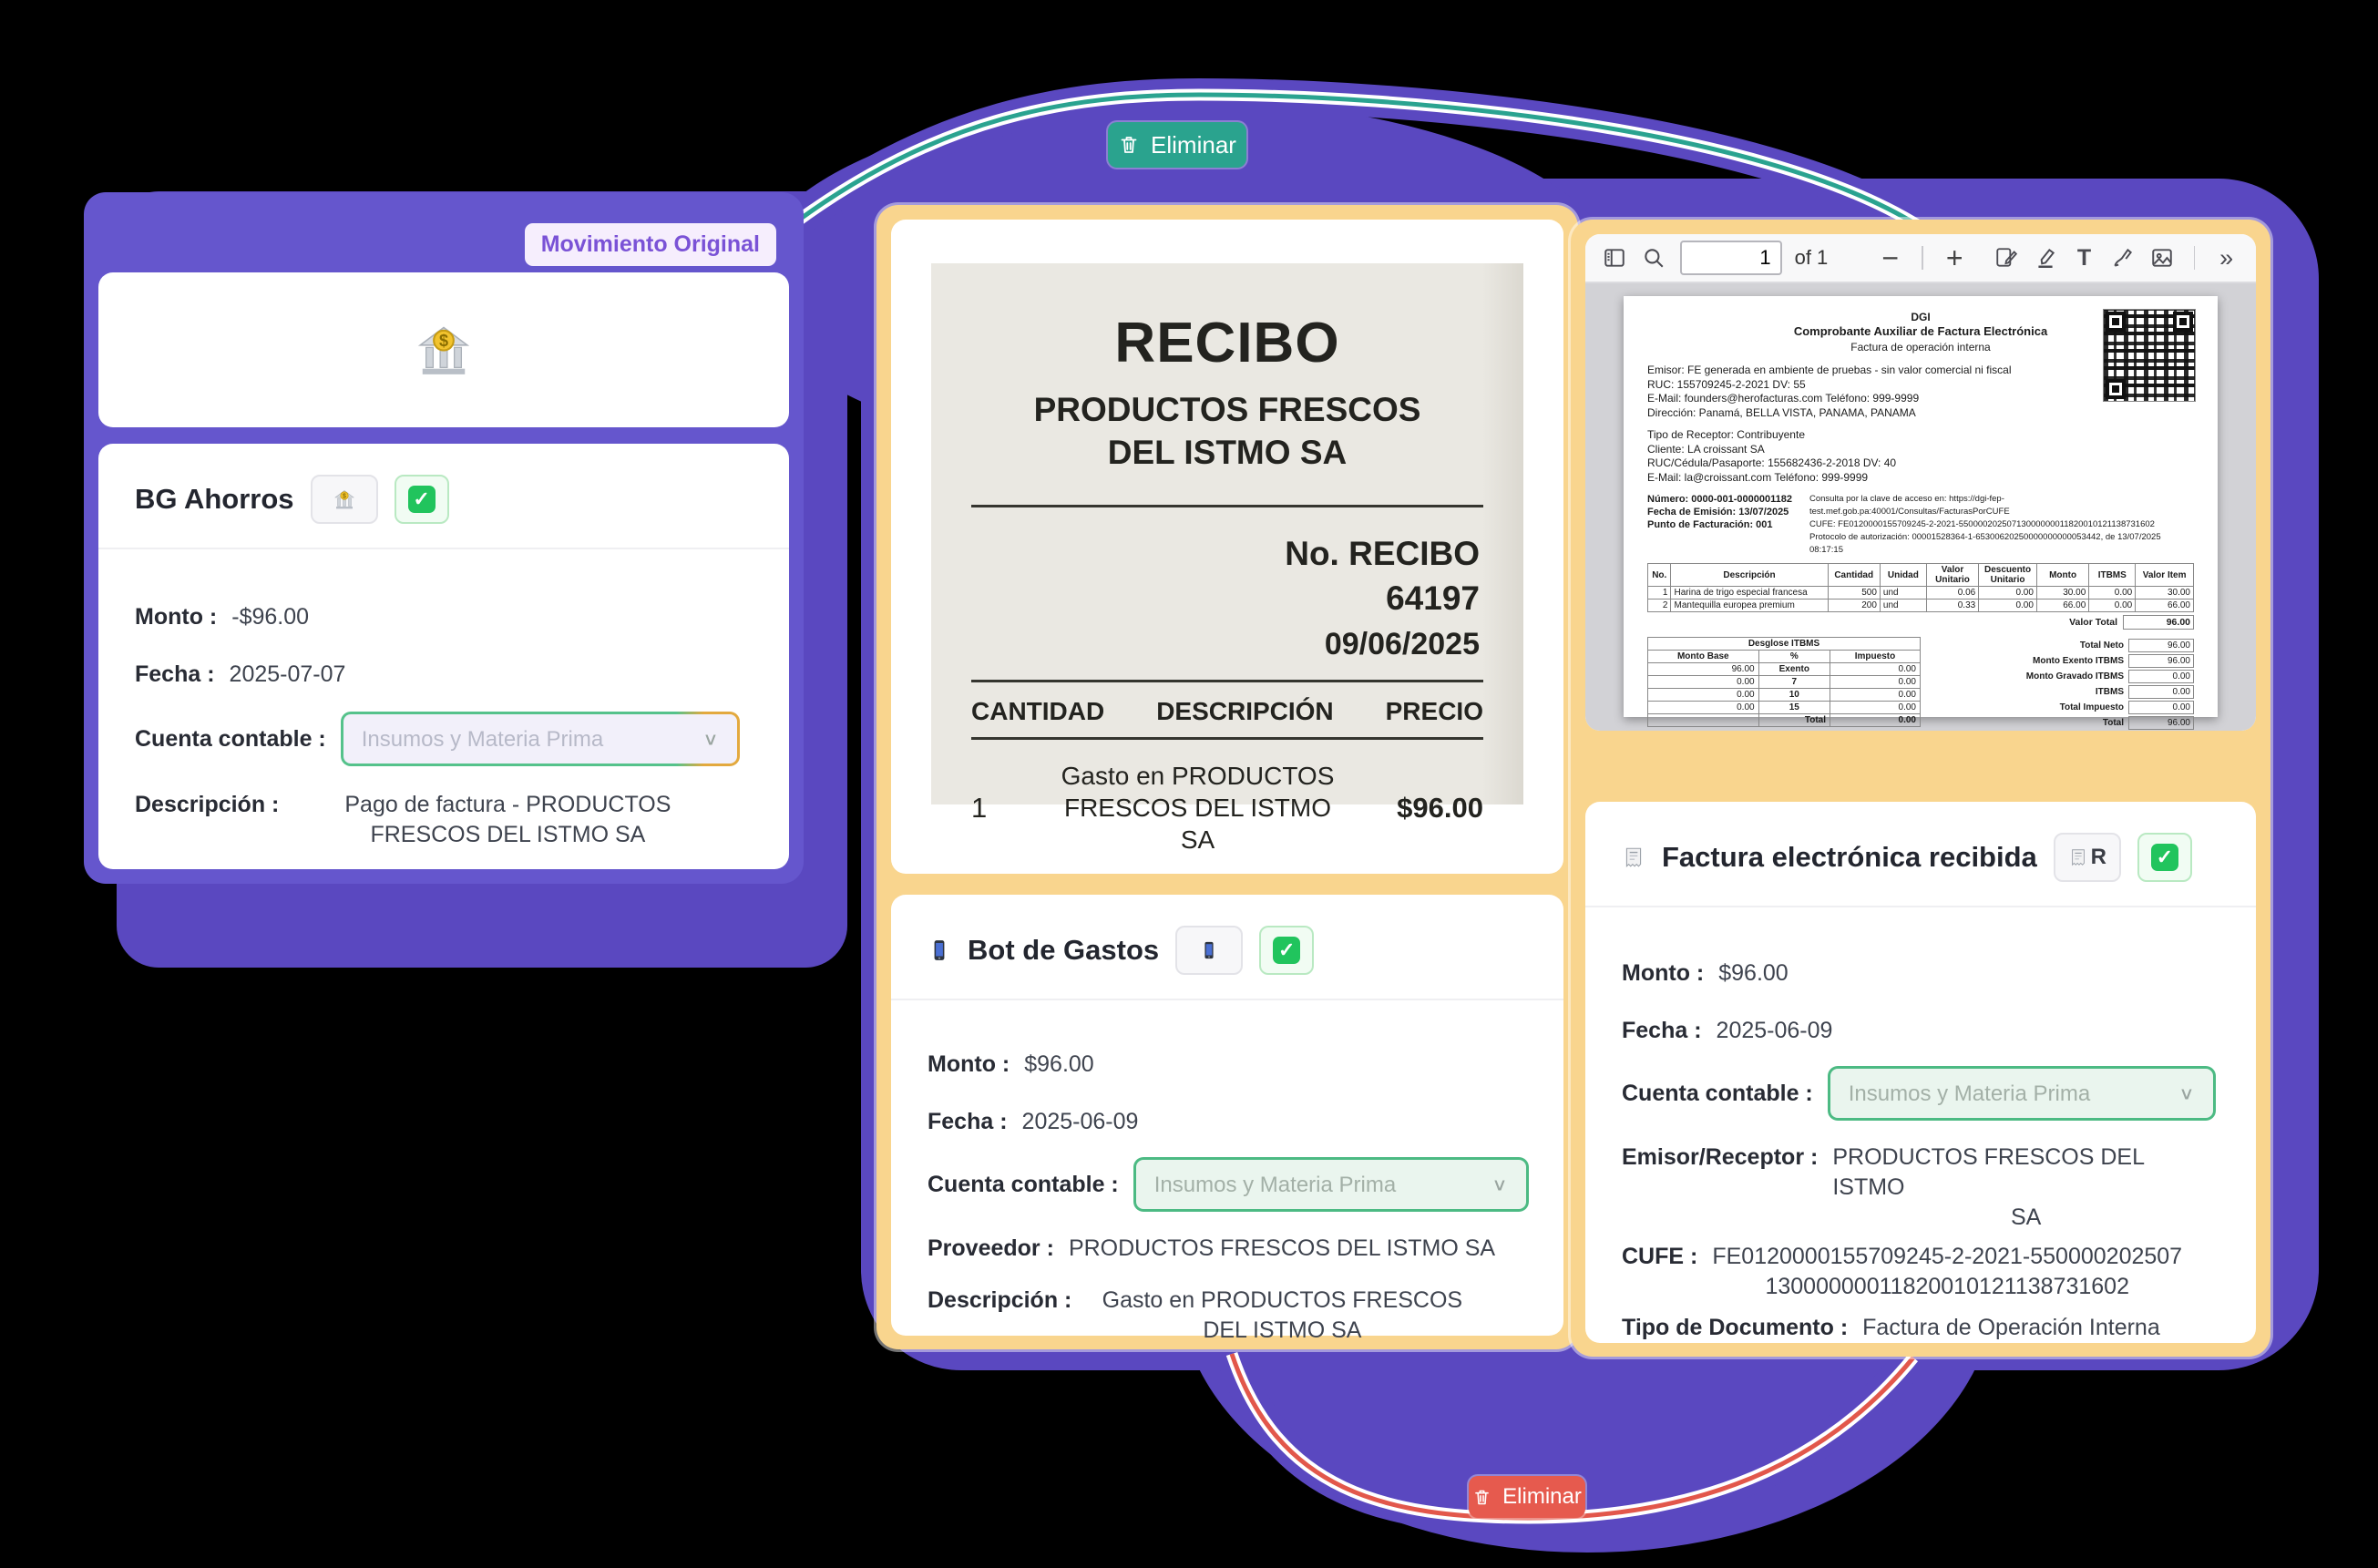 The width and height of the screenshot is (2378, 1568). What do you see at coordinates (344, 500) in the screenshot?
I see `bank-type-badge` at bounding box center [344, 500].